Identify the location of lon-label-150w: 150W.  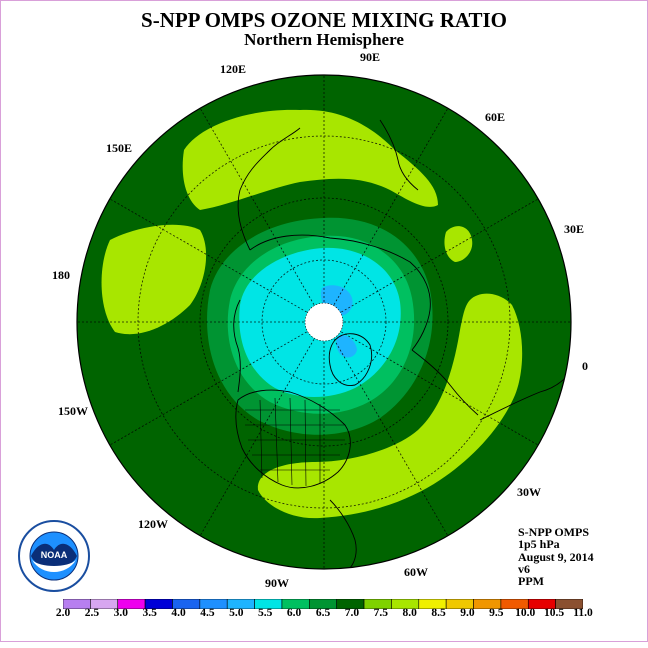
(73, 411).